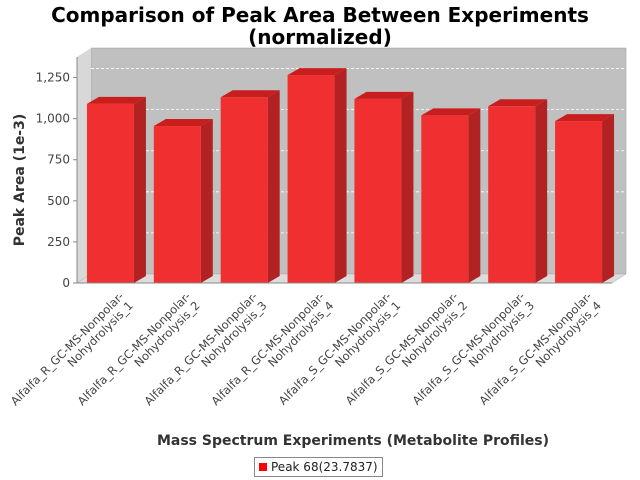  Describe the element at coordinates (53, 119) in the screenshot. I see `y-tick-label: 1,000` at that location.